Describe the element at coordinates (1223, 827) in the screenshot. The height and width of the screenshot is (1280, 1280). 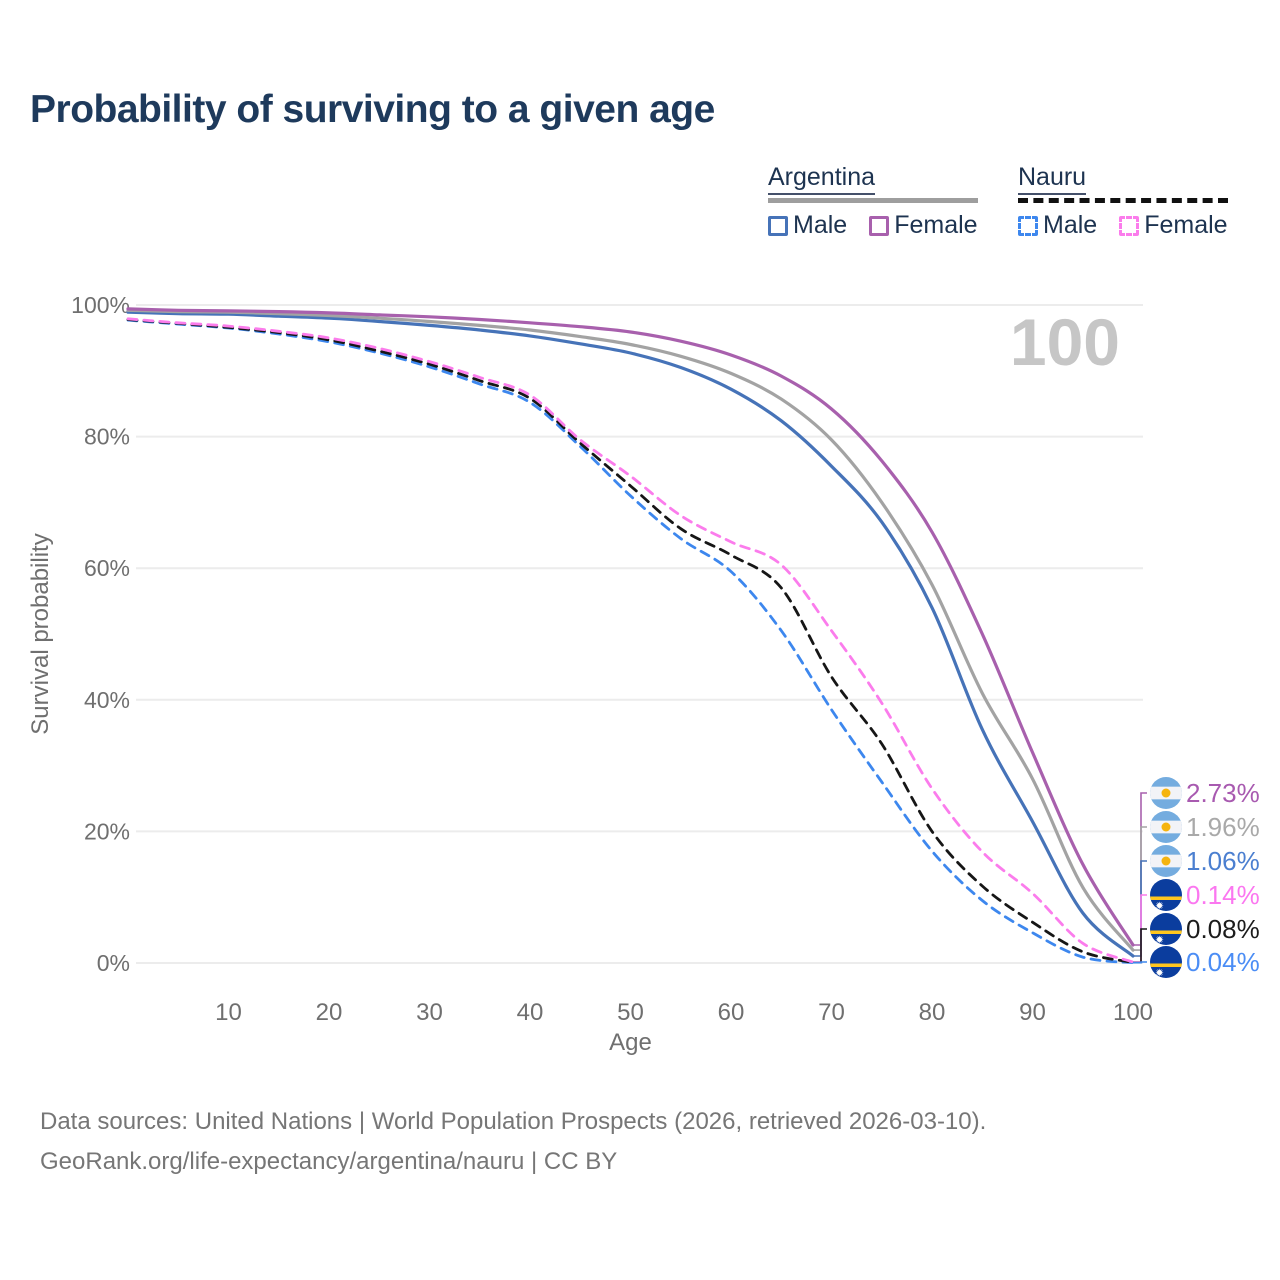
I see `end-label-argentina-both-sexes: 1.96%` at that location.